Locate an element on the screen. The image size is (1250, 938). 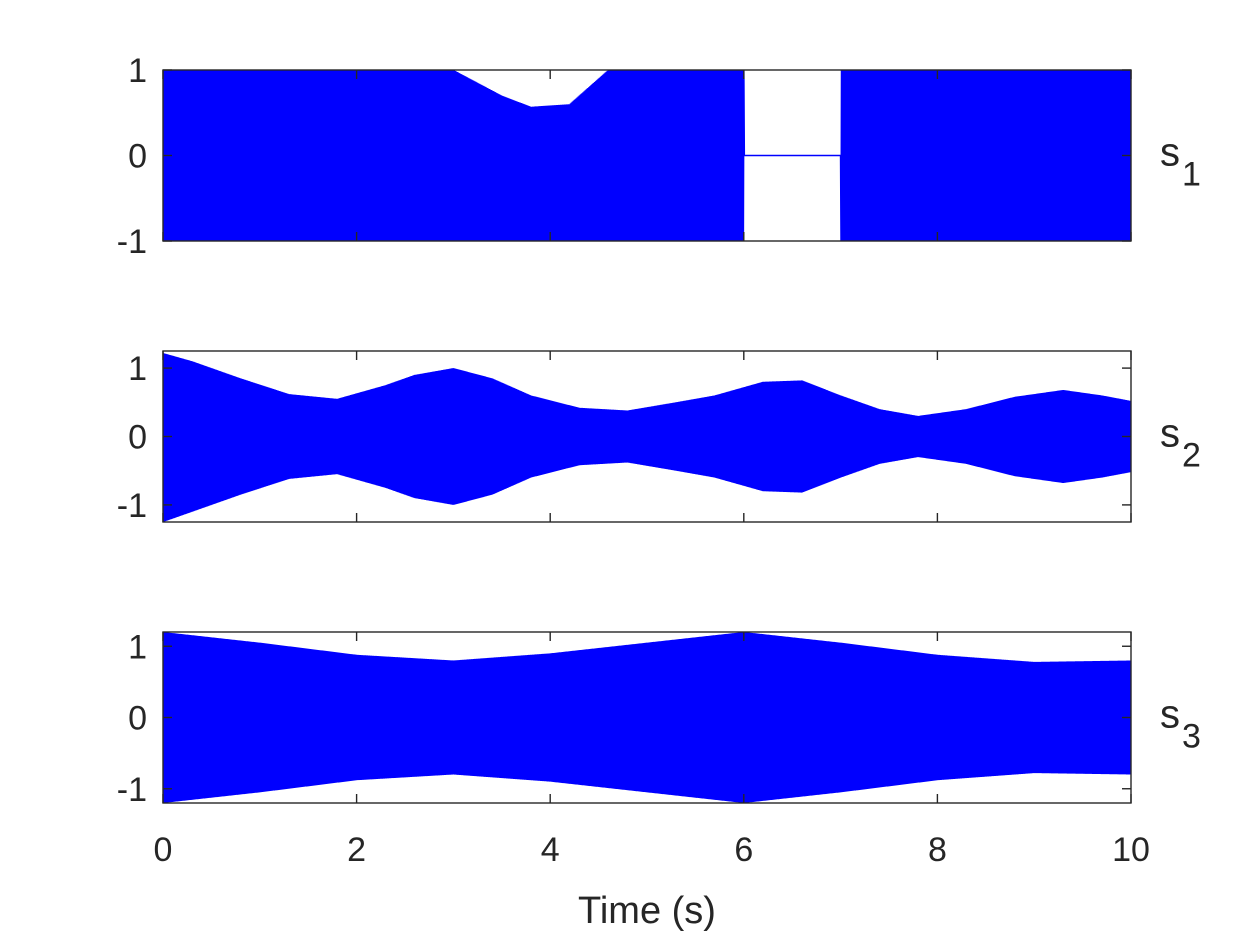
signal-s2-line is located at coordinates (647, 437).